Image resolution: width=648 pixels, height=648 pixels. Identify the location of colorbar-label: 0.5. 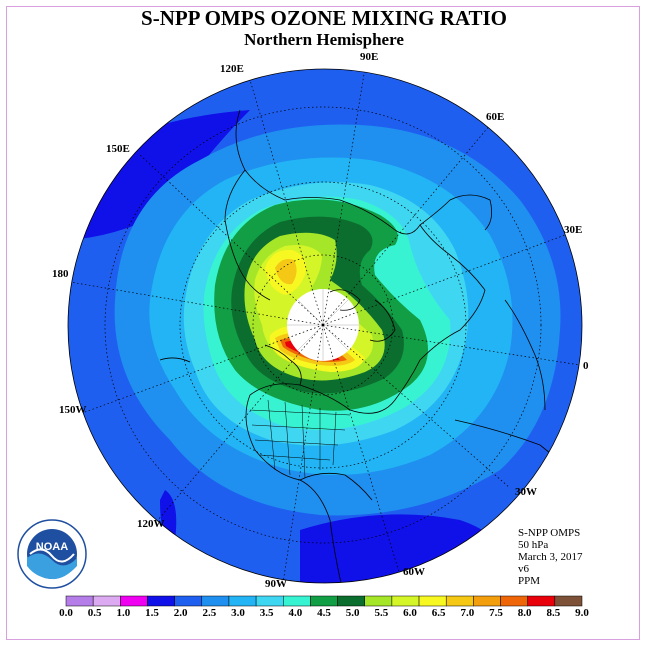
(94, 613).